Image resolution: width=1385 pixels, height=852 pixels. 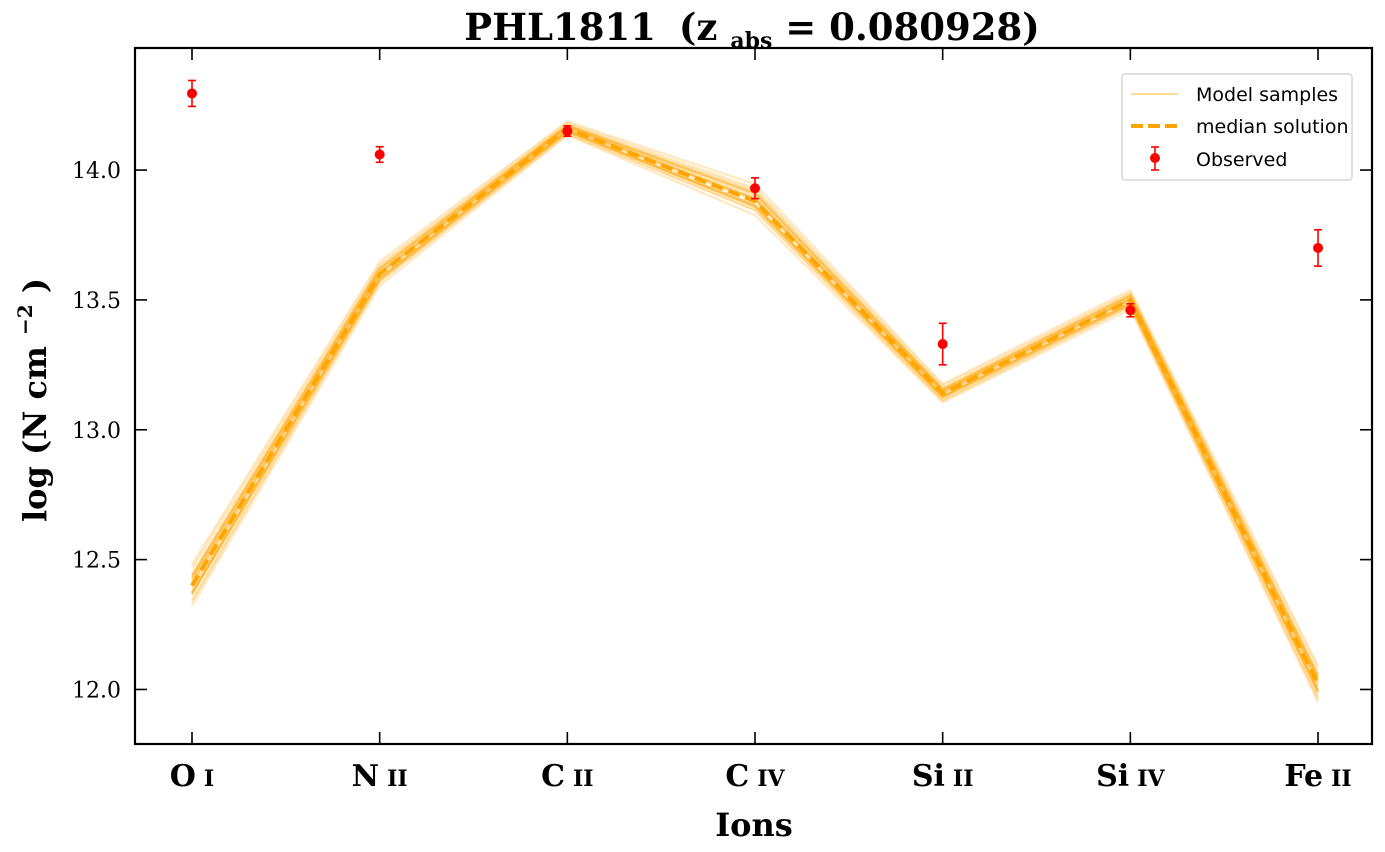 I want to click on x-tick-label: Si II, so click(x=943, y=776).